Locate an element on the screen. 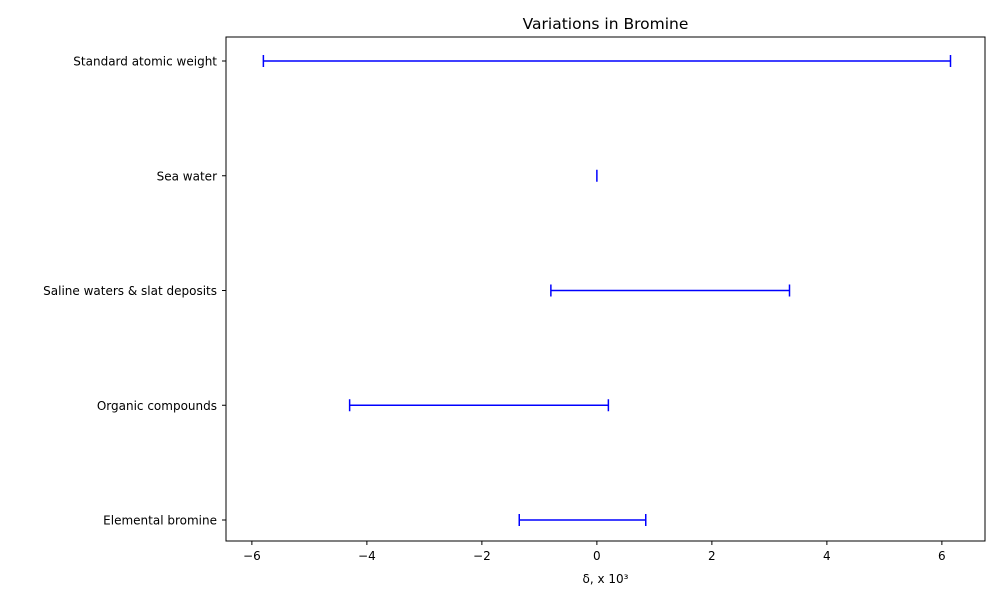 The image size is (1000, 604). x-tick-label: 4 is located at coordinates (827, 556).